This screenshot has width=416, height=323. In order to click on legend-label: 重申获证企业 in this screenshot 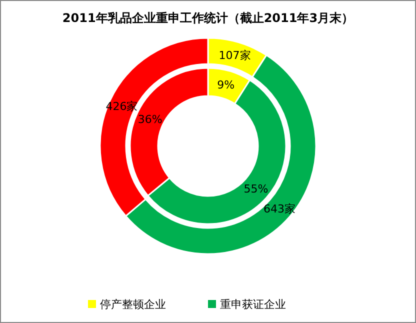, I will do `click(253, 304)`.